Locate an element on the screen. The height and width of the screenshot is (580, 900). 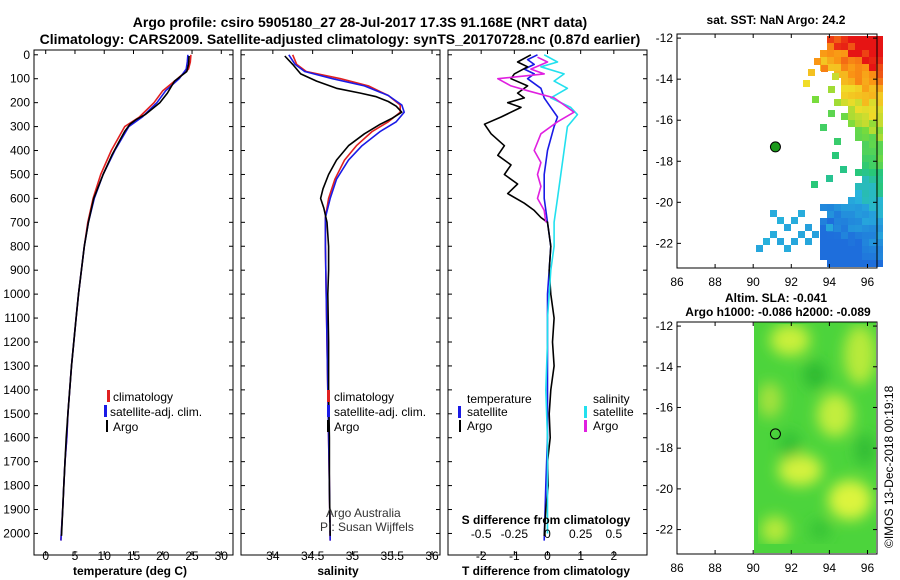
depth-tick-label: 1300 is located at coordinates (16, 366).